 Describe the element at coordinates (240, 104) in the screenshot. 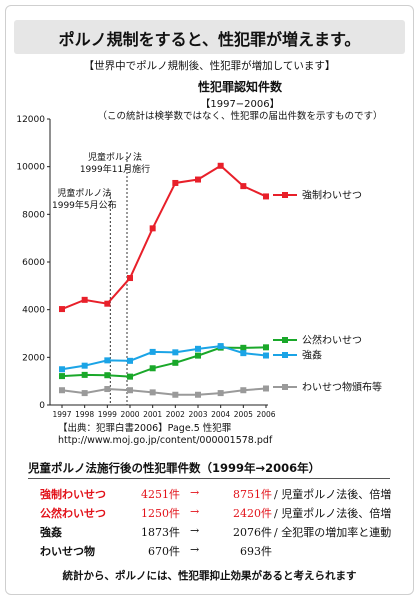

I see `chart-subtitle: 【1997−2006】` at that location.